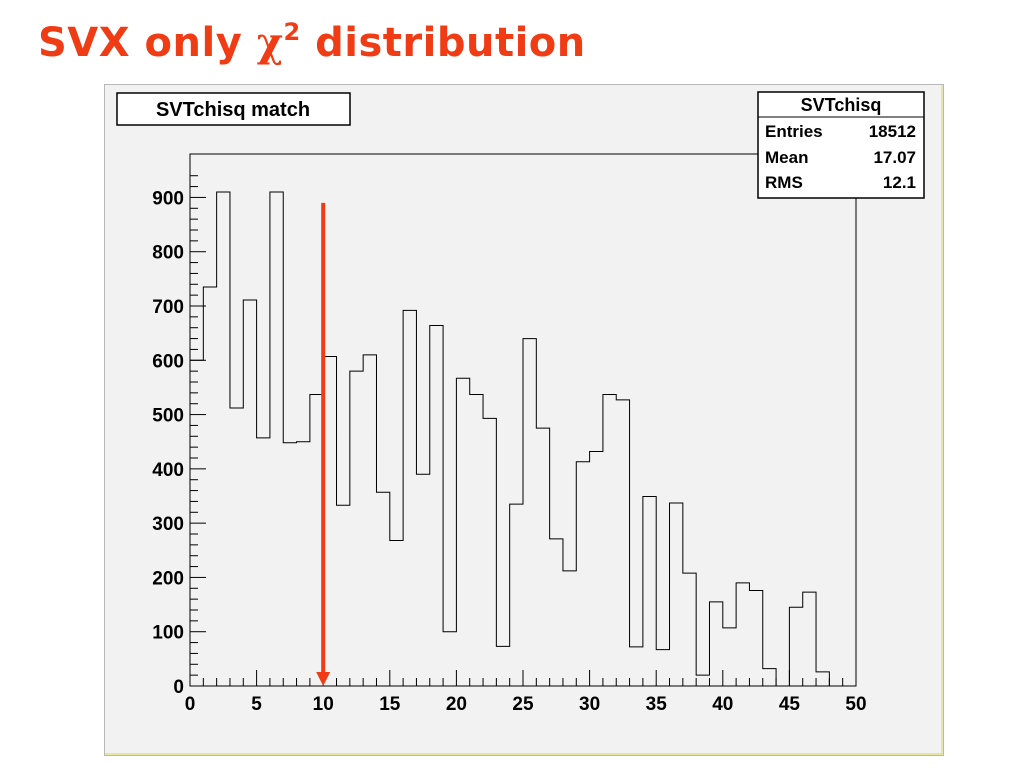 Image resolution: width=1024 pixels, height=768 pixels. I want to click on y-tick-label: 900, so click(168, 198).